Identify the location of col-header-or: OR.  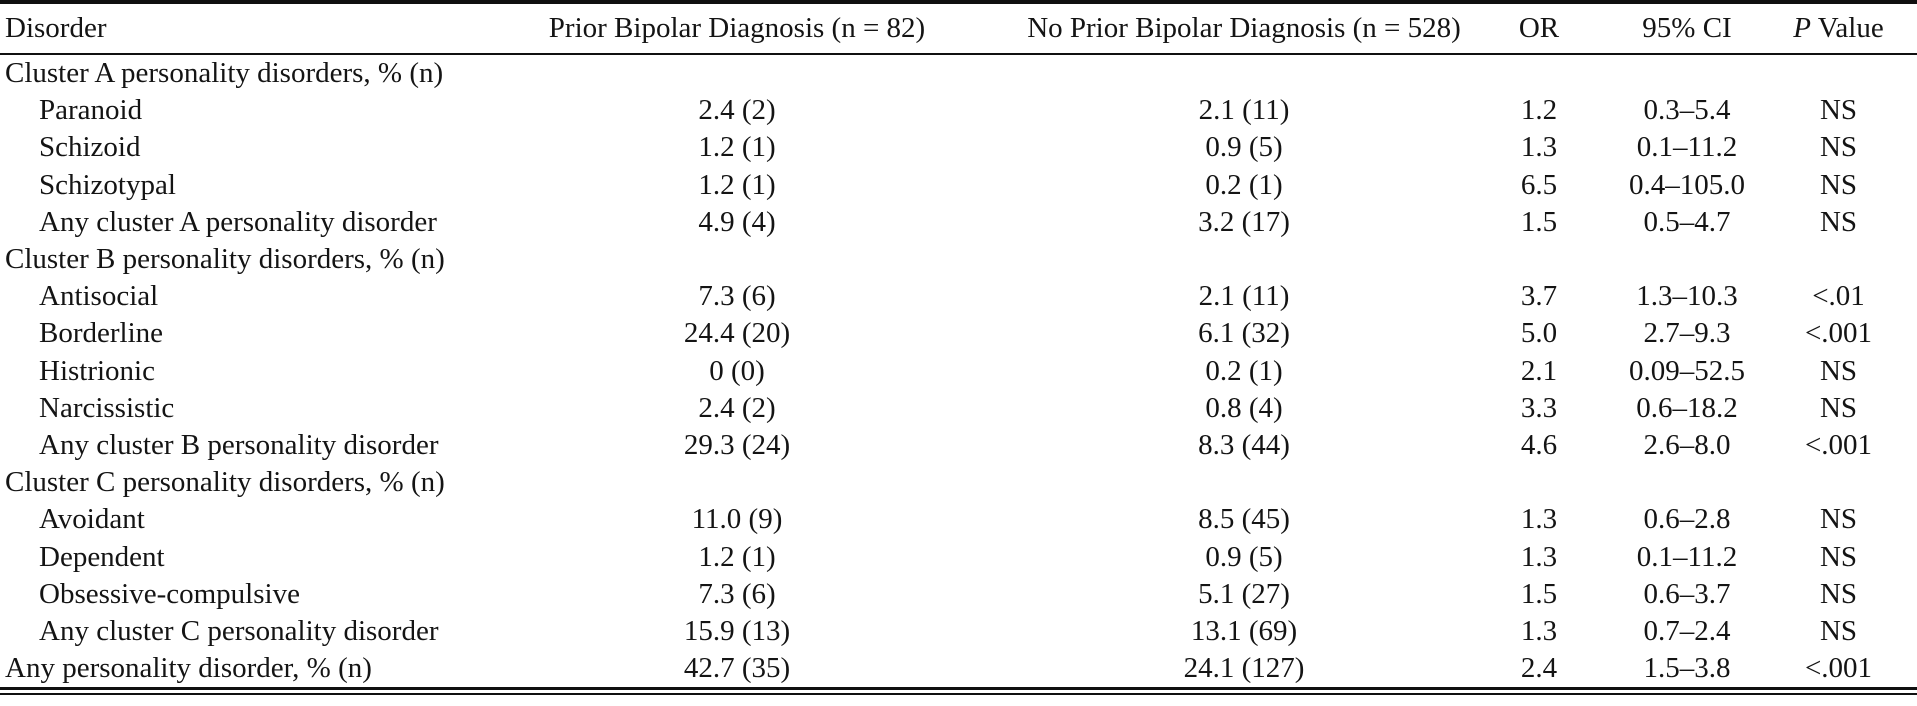
(1539, 29).